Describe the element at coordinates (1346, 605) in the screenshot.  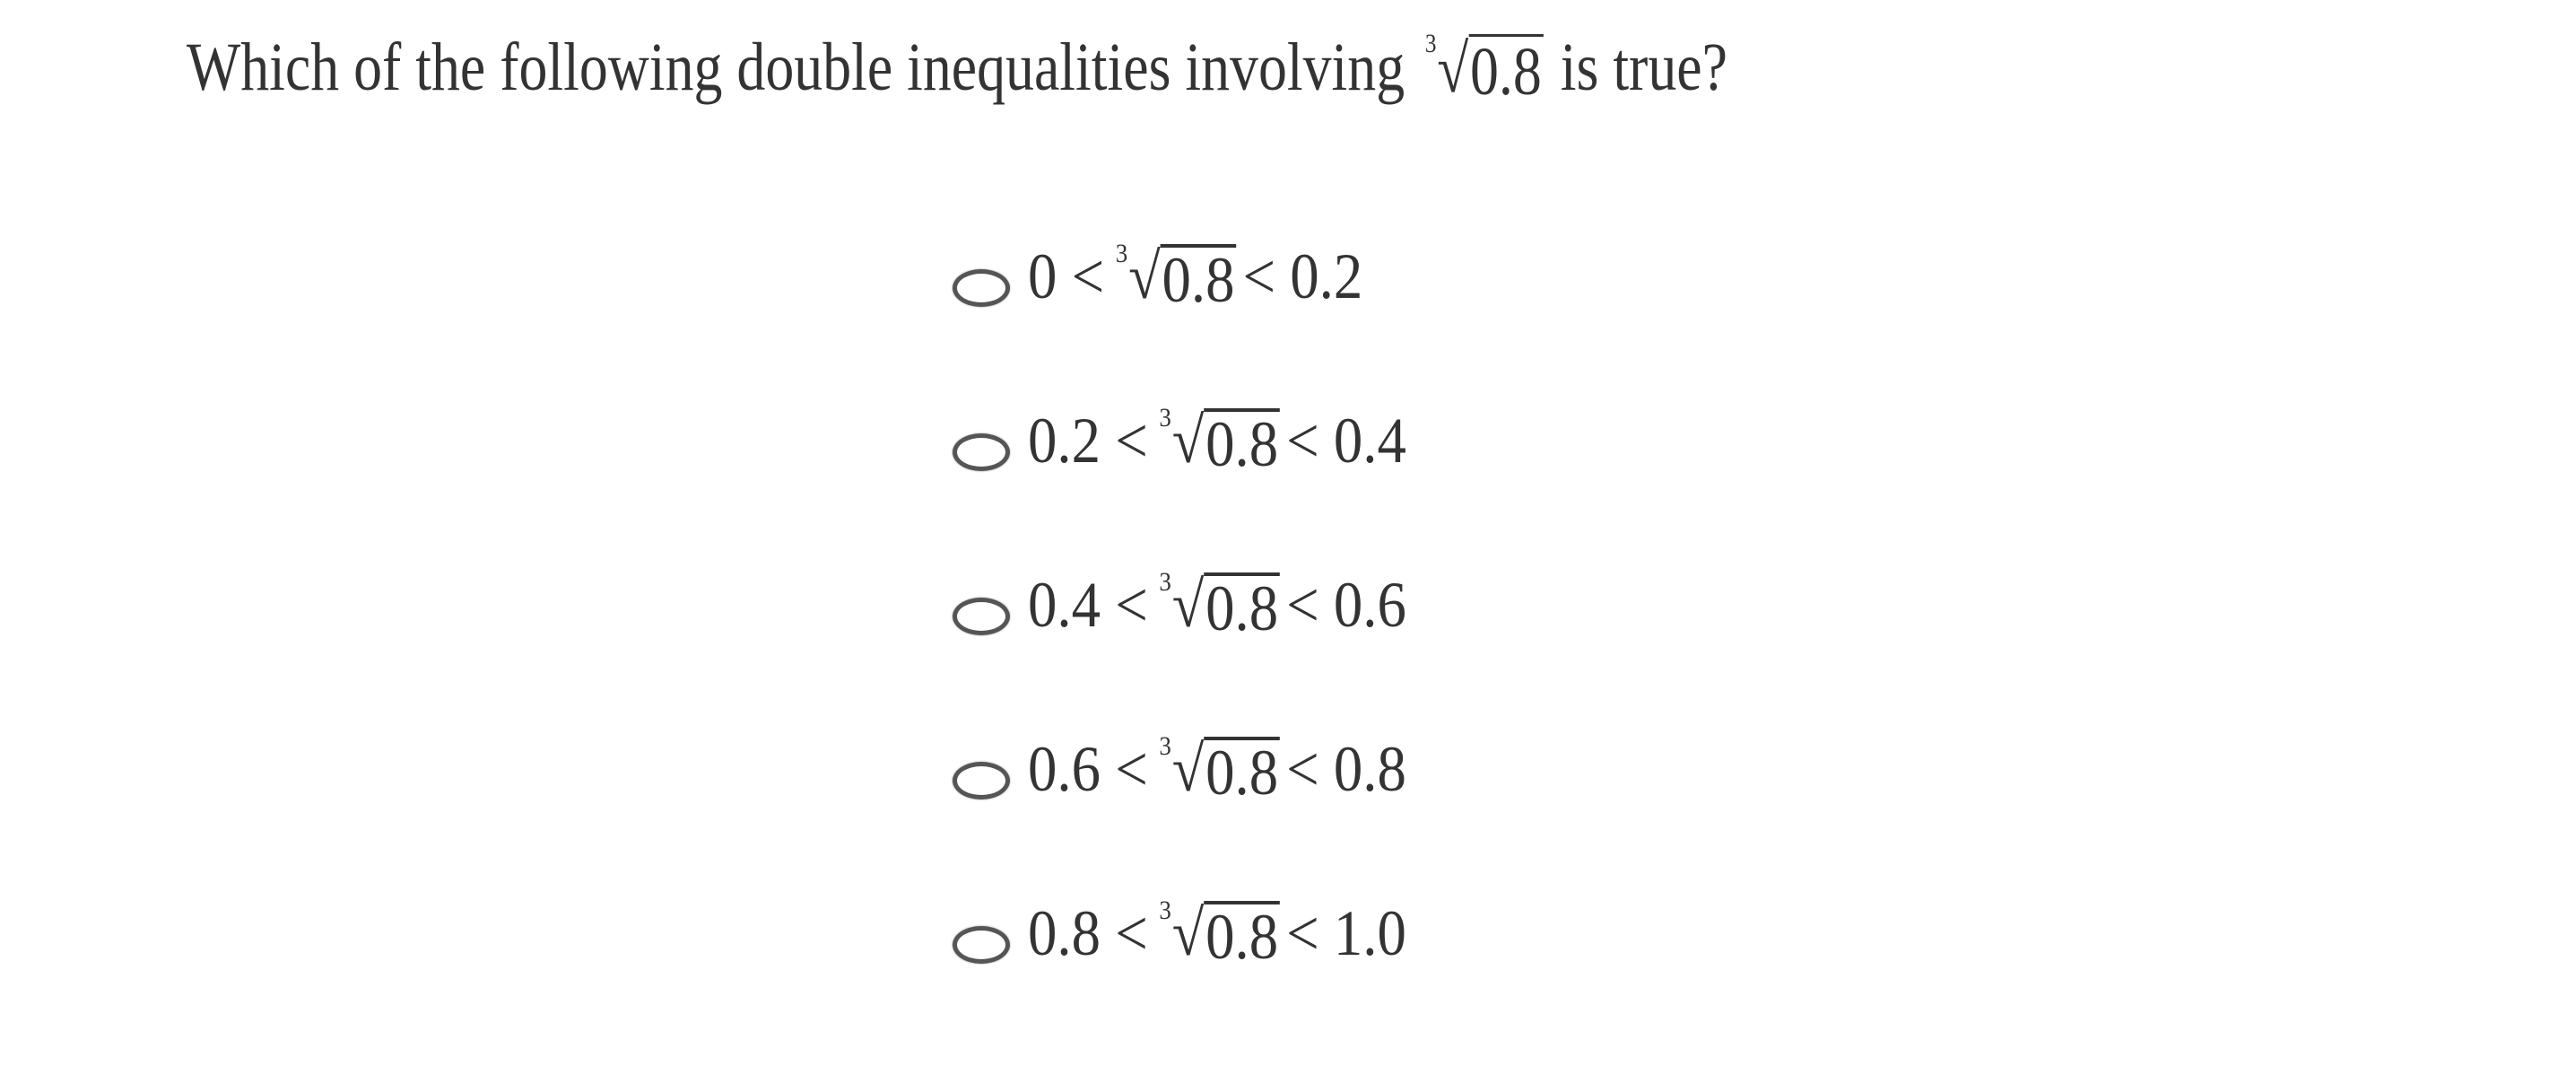
I see `option-right: < 0.6` at that location.